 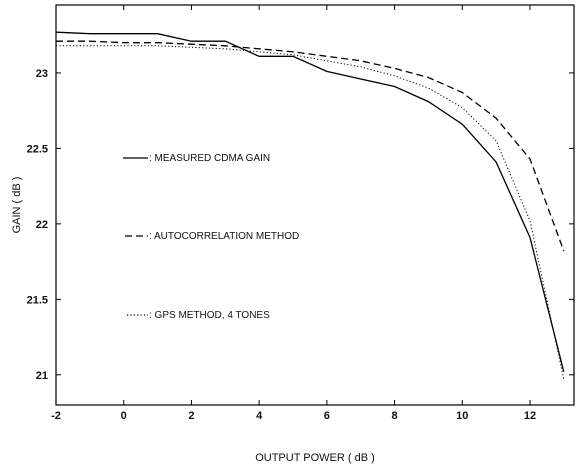 What do you see at coordinates (17, 205) in the screenshot?
I see `y-axis-title: GAIN ( dB )` at bounding box center [17, 205].